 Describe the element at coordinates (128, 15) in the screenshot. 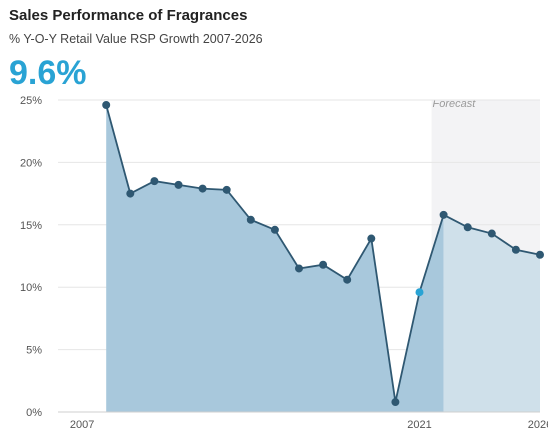

I see `chart-title: Sales Performance of Fragrances` at that location.